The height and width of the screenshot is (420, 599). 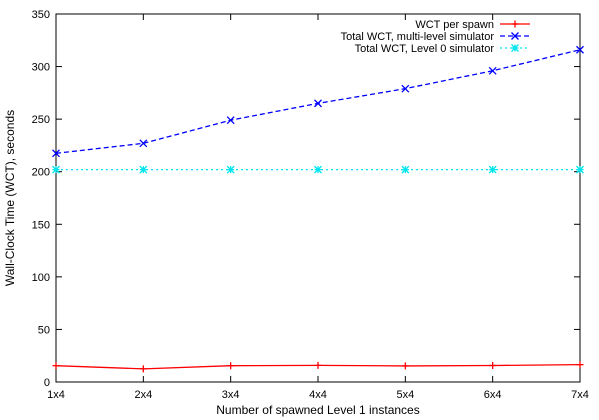 What do you see at coordinates (41, 15) in the screenshot?
I see `y-tick-label: 350` at bounding box center [41, 15].